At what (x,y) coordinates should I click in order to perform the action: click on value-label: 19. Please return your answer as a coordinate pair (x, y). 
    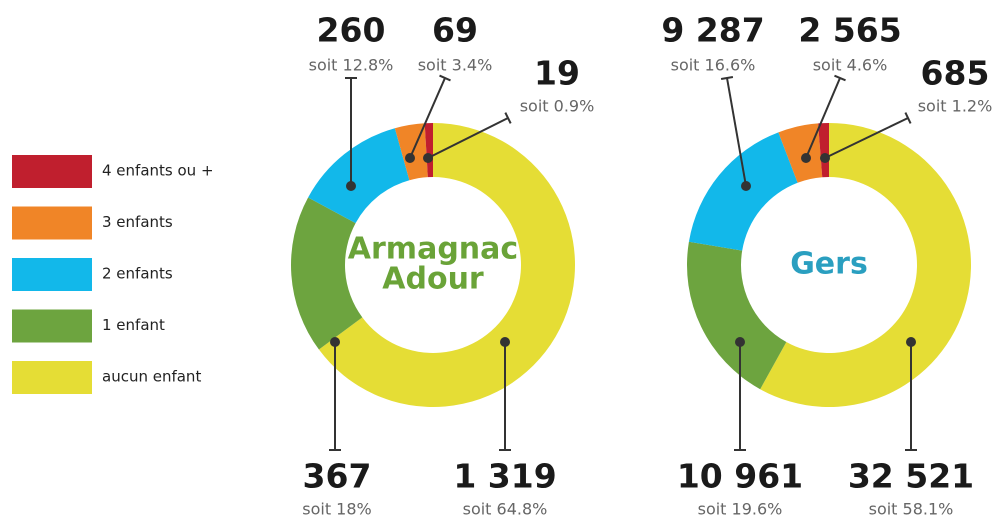
    Looking at the image, I should click on (557, 73).